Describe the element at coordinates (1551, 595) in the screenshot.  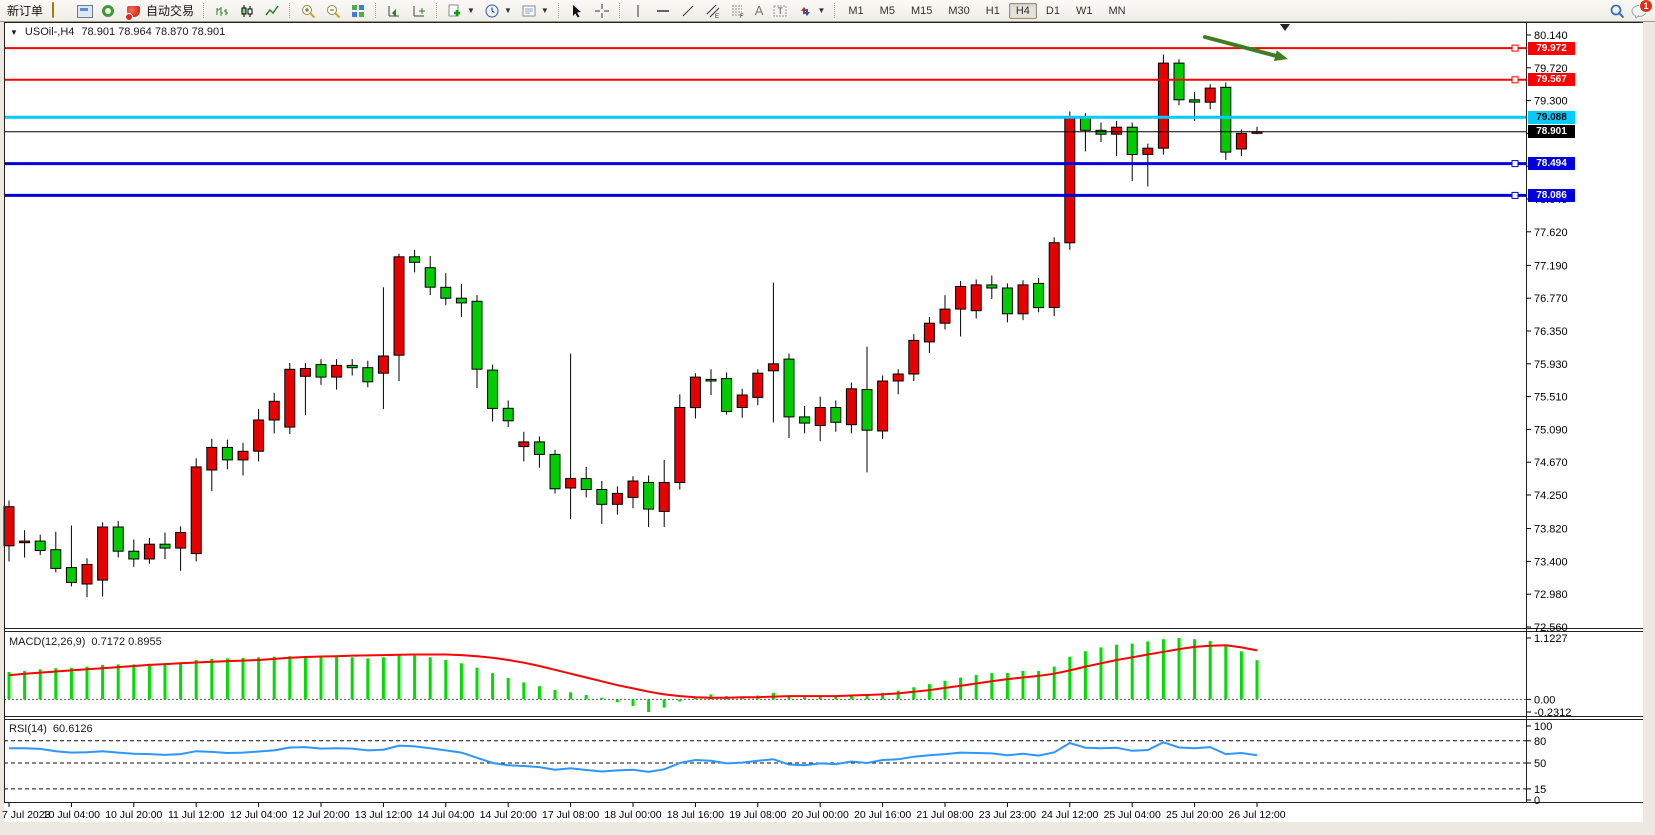
I see `svg-text: 72.980` at that location.